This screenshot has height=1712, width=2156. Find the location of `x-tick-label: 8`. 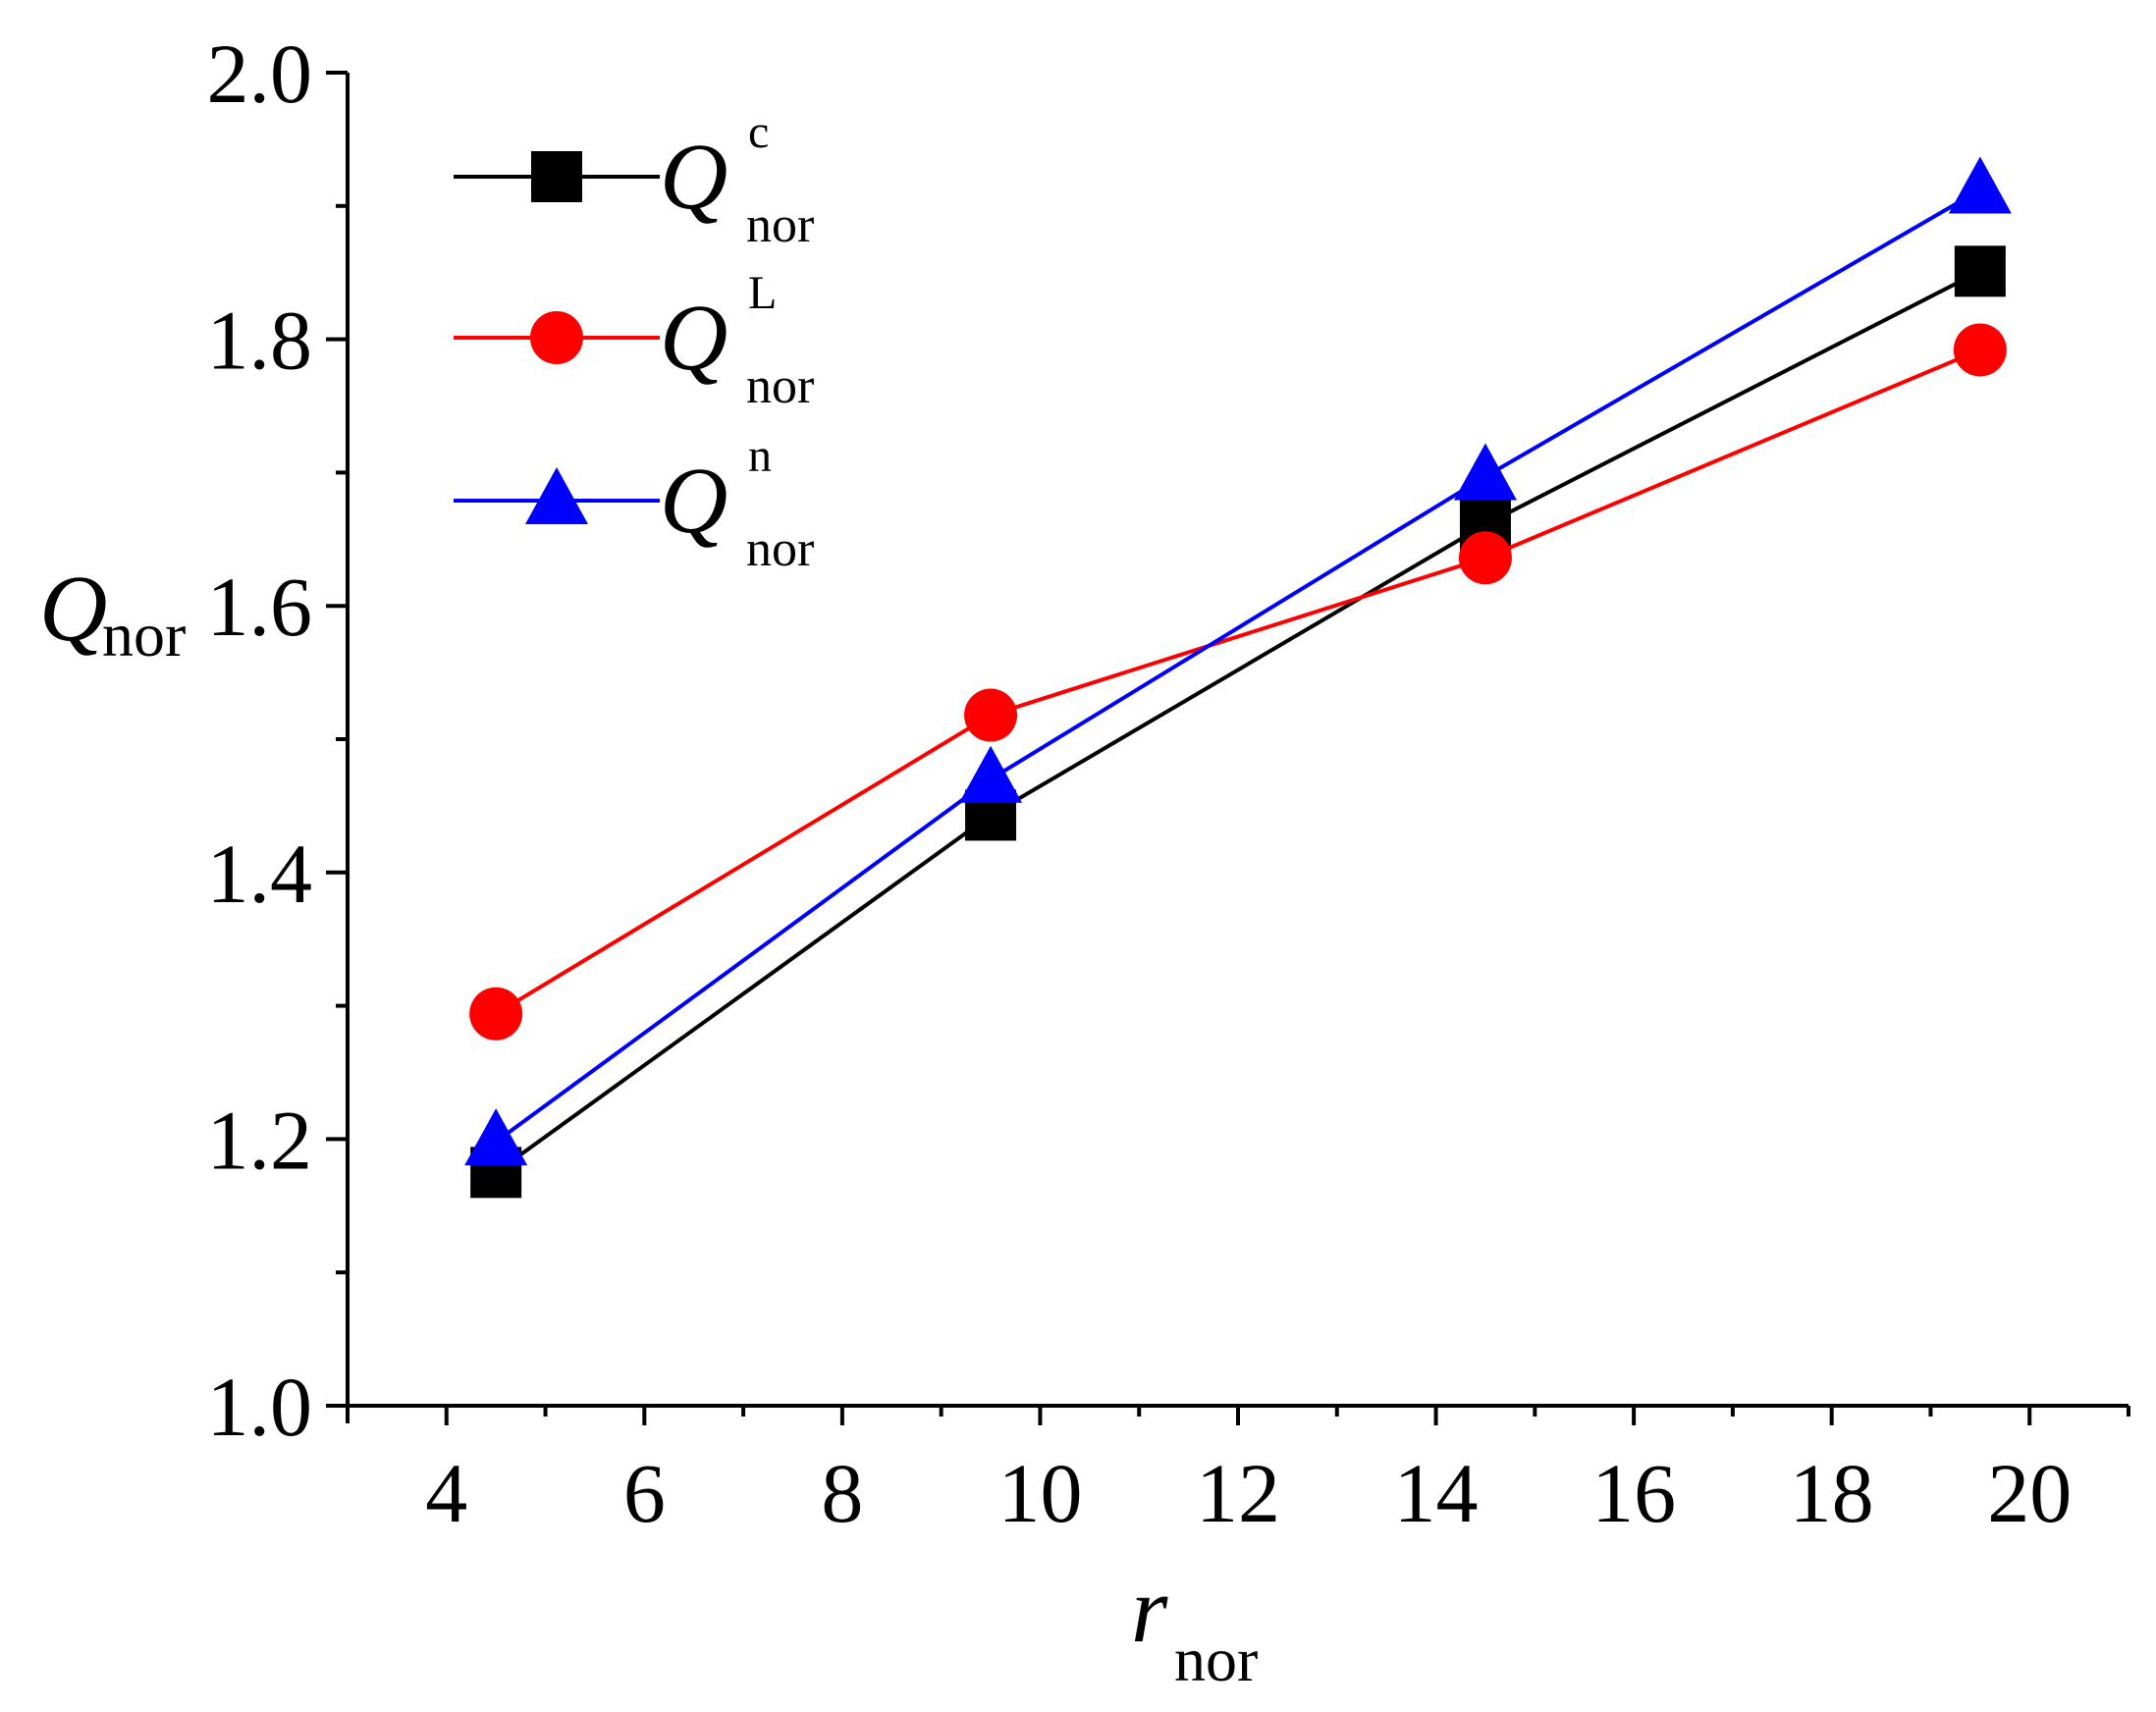

x-tick-label: 8 is located at coordinates (842, 1493).